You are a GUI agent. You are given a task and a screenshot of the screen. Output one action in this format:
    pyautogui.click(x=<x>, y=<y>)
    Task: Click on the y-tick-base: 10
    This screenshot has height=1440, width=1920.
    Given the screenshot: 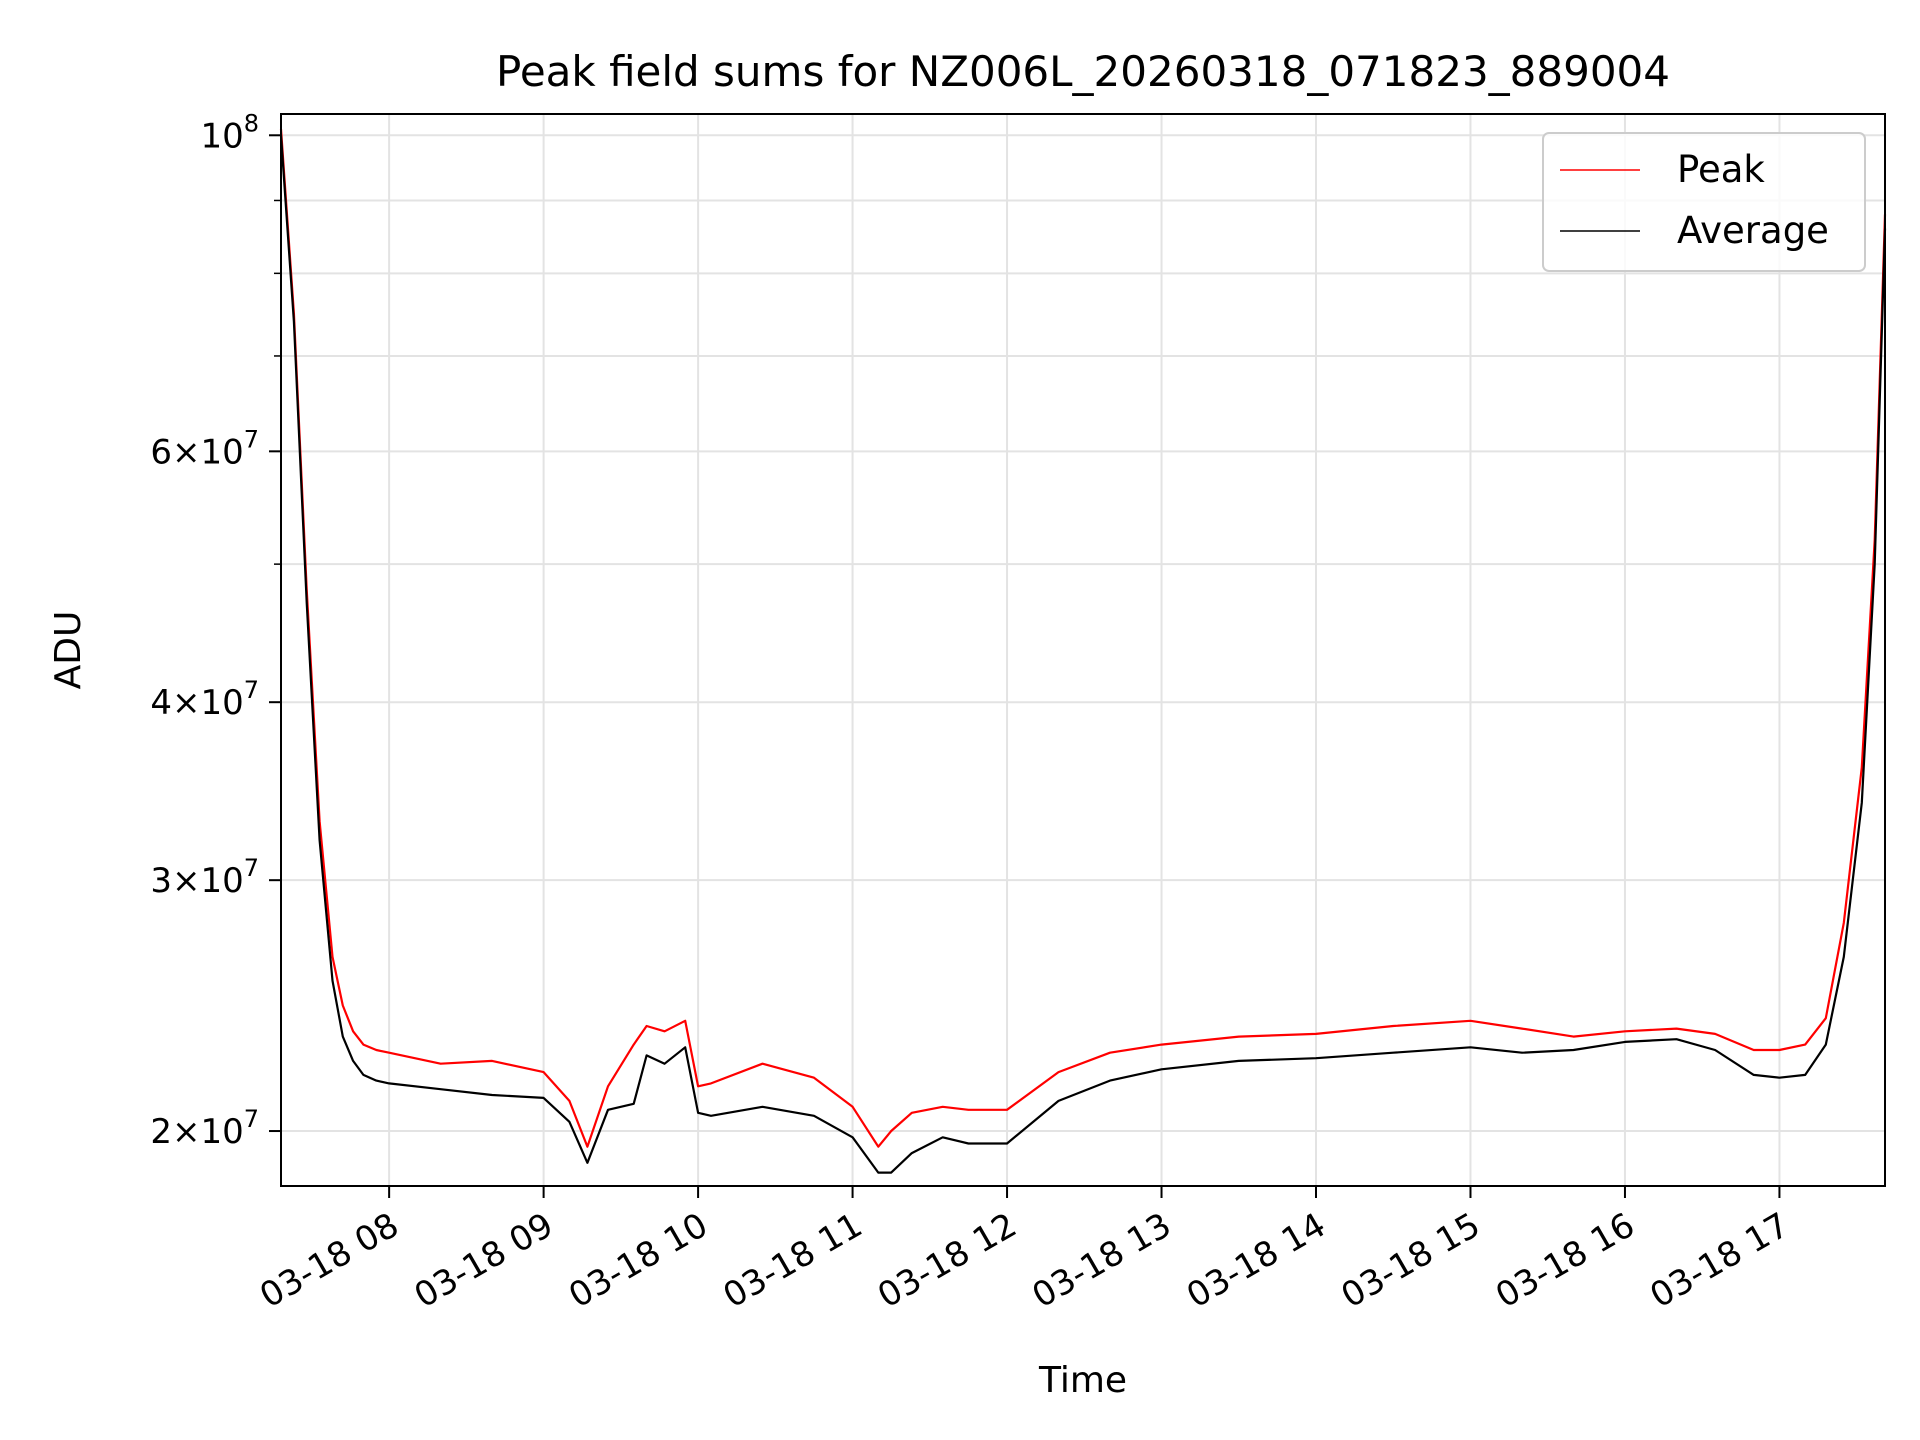 What is the action you would take?
    pyautogui.click(x=221, y=136)
    